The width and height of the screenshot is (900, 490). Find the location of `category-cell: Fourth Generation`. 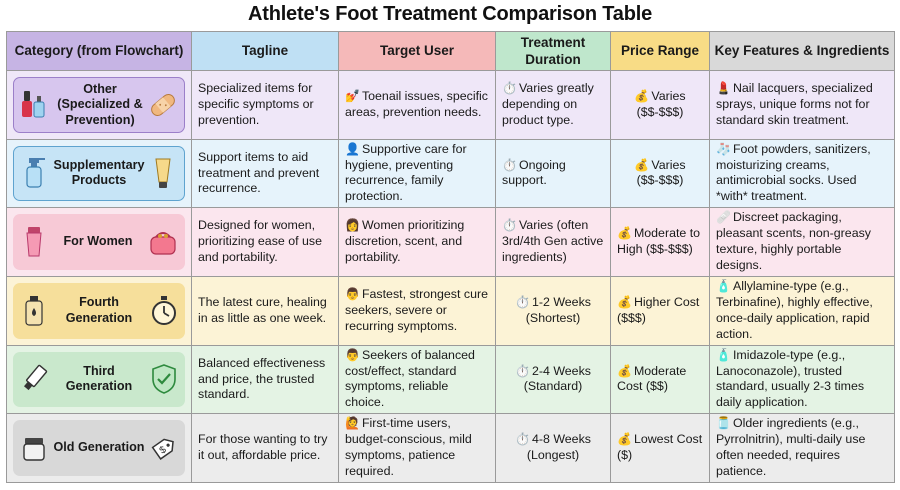

category-cell: Fourth Generation is located at coordinates (99, 310).